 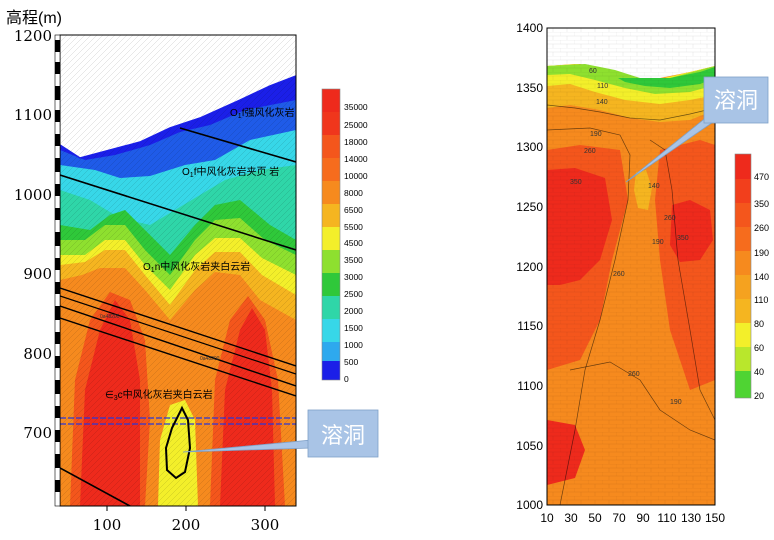 What do you see at coordinates (343, 435) in the screenshot?
I see `left-callout-text: 溶洞` at bounding box center [343, 435].